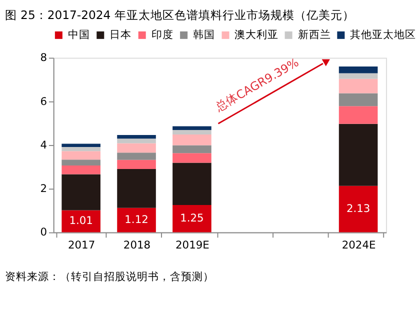 Image resolution: width=419 pixels, height=320 pixels. I want to click on y-tick-label: 4, so click(44, 145).